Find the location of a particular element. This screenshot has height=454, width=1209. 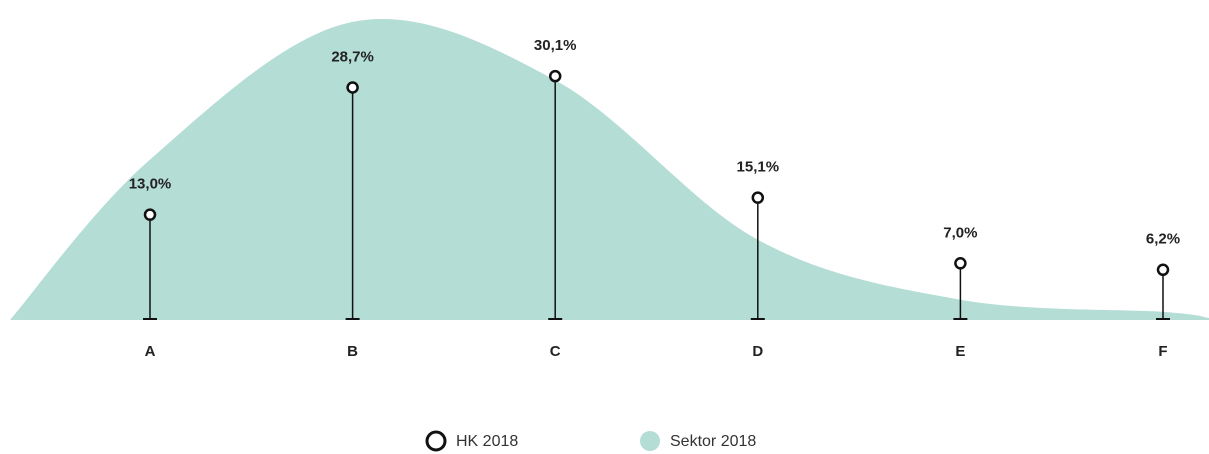

x-tick-label: A is located at coordinates (150, 351).